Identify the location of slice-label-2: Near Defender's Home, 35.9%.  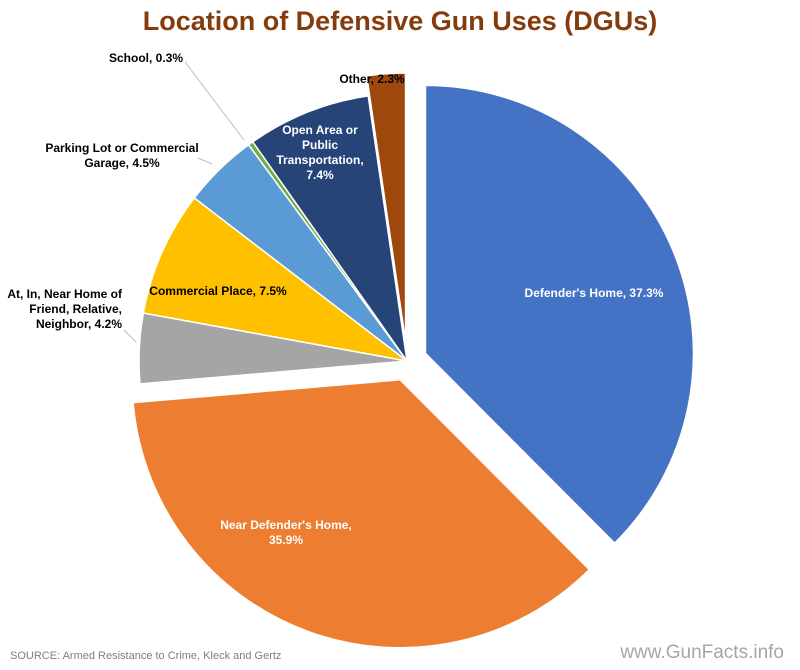
(286, 532).